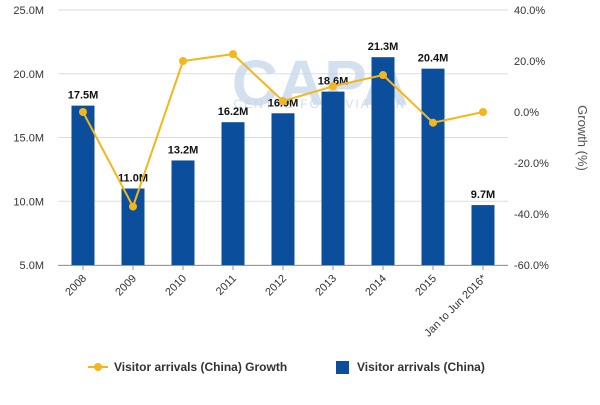 The image size is (600, 405). What do you see at coordinates (529, 11) in the screenshot?
I see `right-tick-label: 40.0%` at bounding box center [529, 11].